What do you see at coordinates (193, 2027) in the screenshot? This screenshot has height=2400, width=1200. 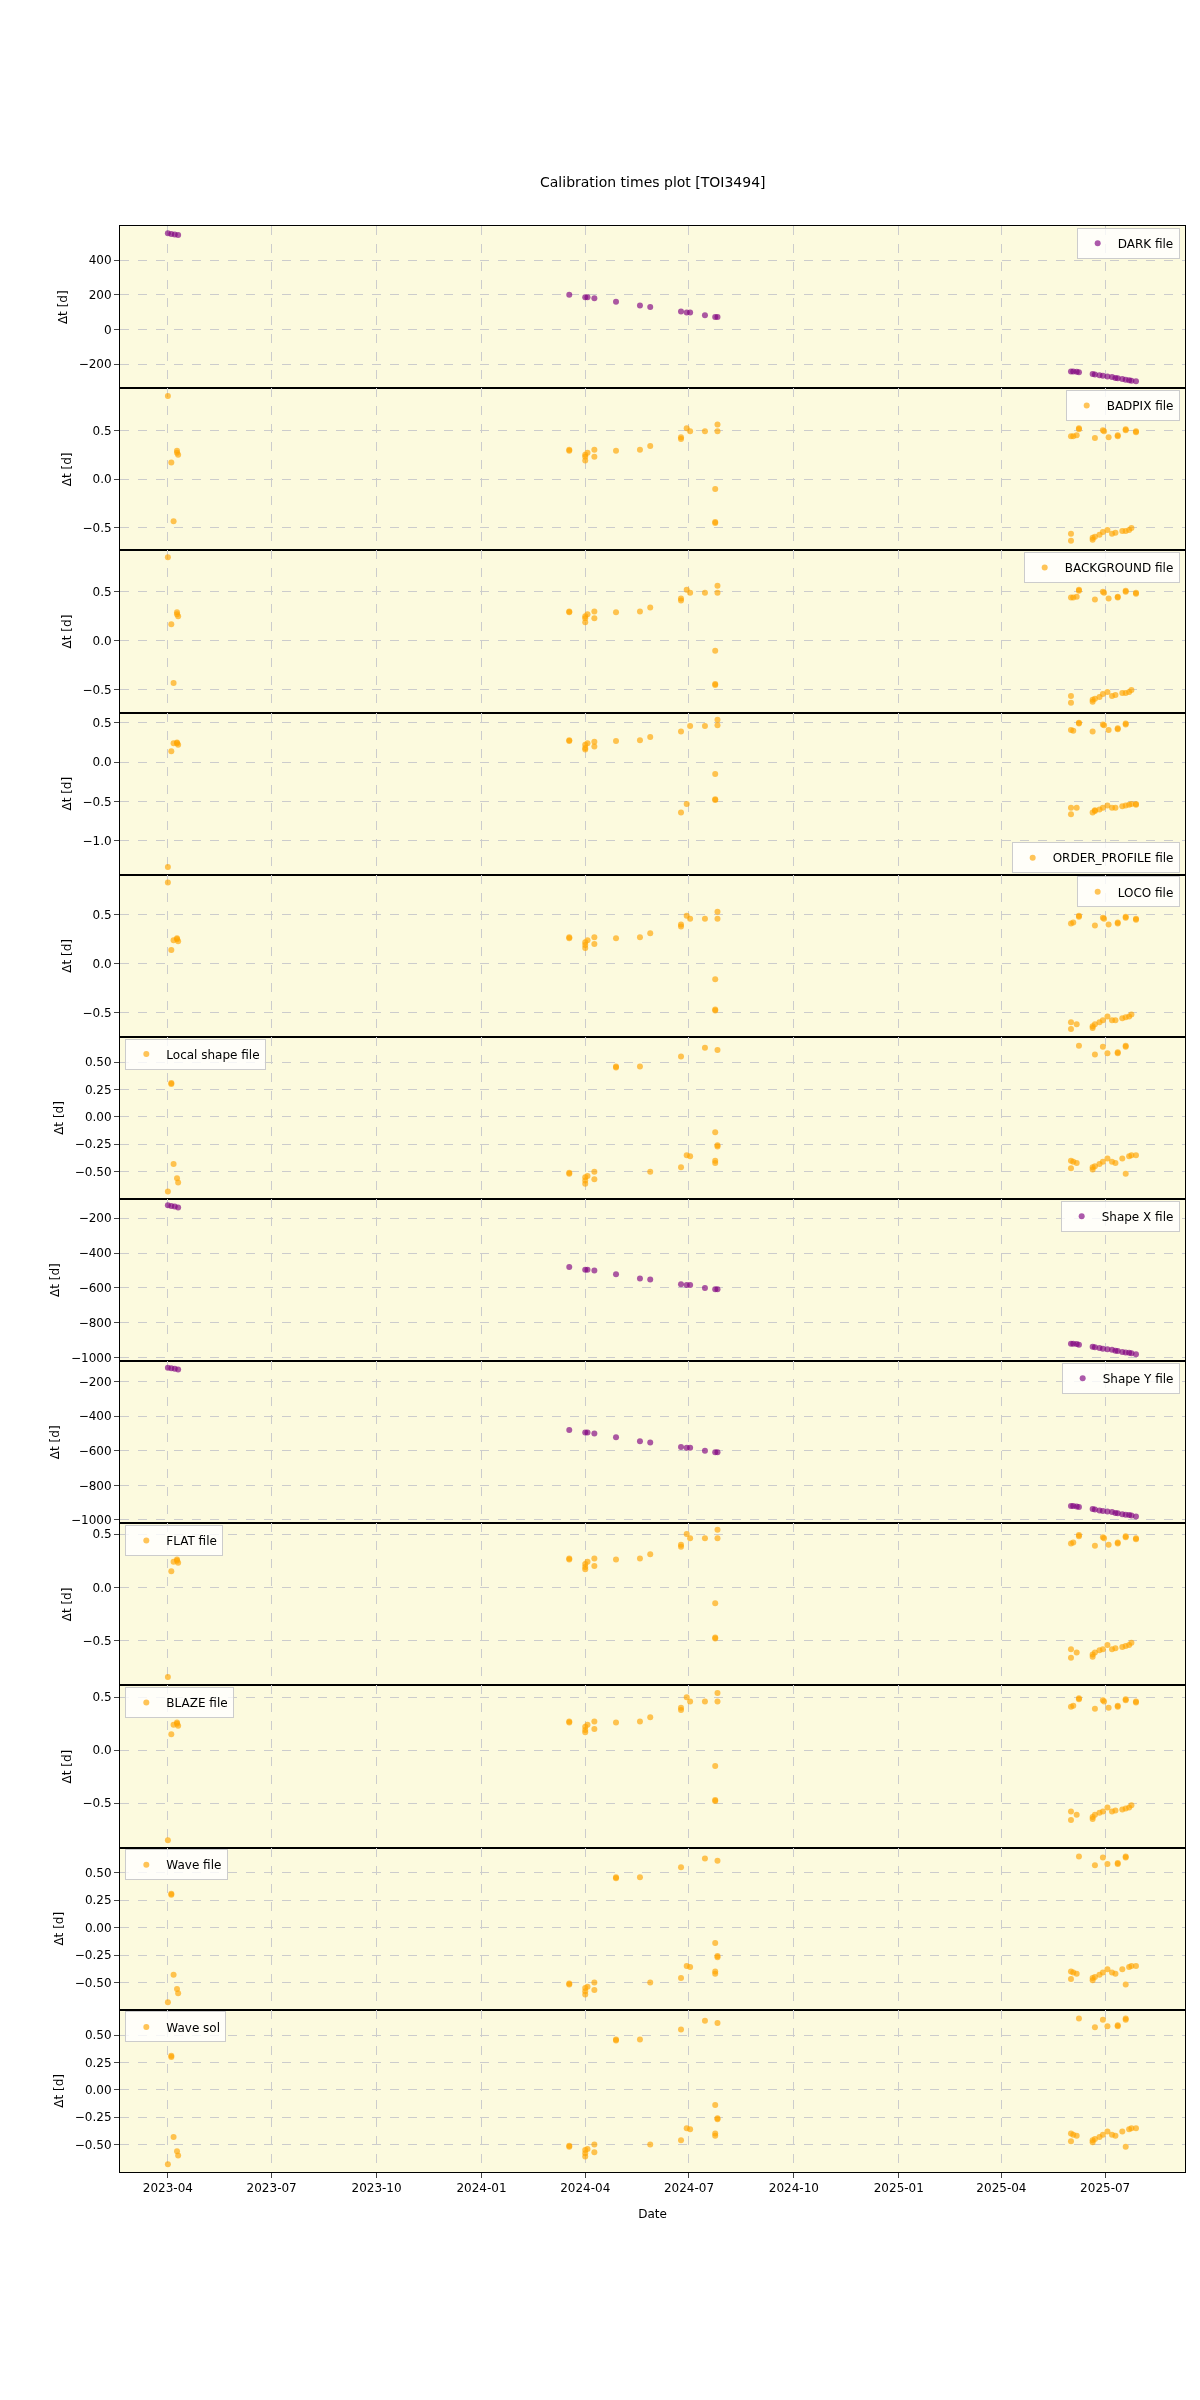 I see `legend-label: Wave sol` at bounding box center [193, 2027].